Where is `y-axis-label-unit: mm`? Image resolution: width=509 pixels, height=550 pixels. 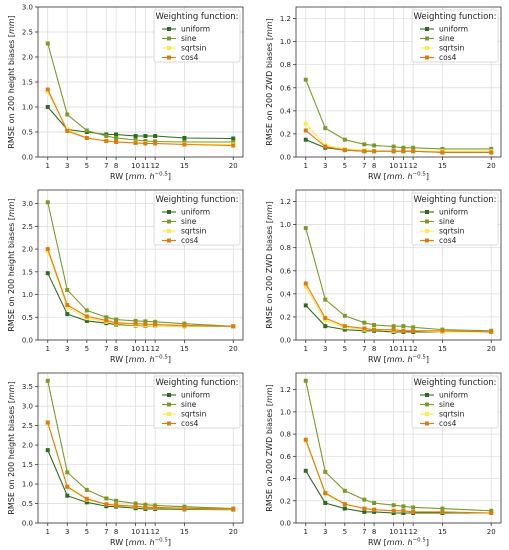 y-axis-label-unit: mm is located at coordinates (269, 395).